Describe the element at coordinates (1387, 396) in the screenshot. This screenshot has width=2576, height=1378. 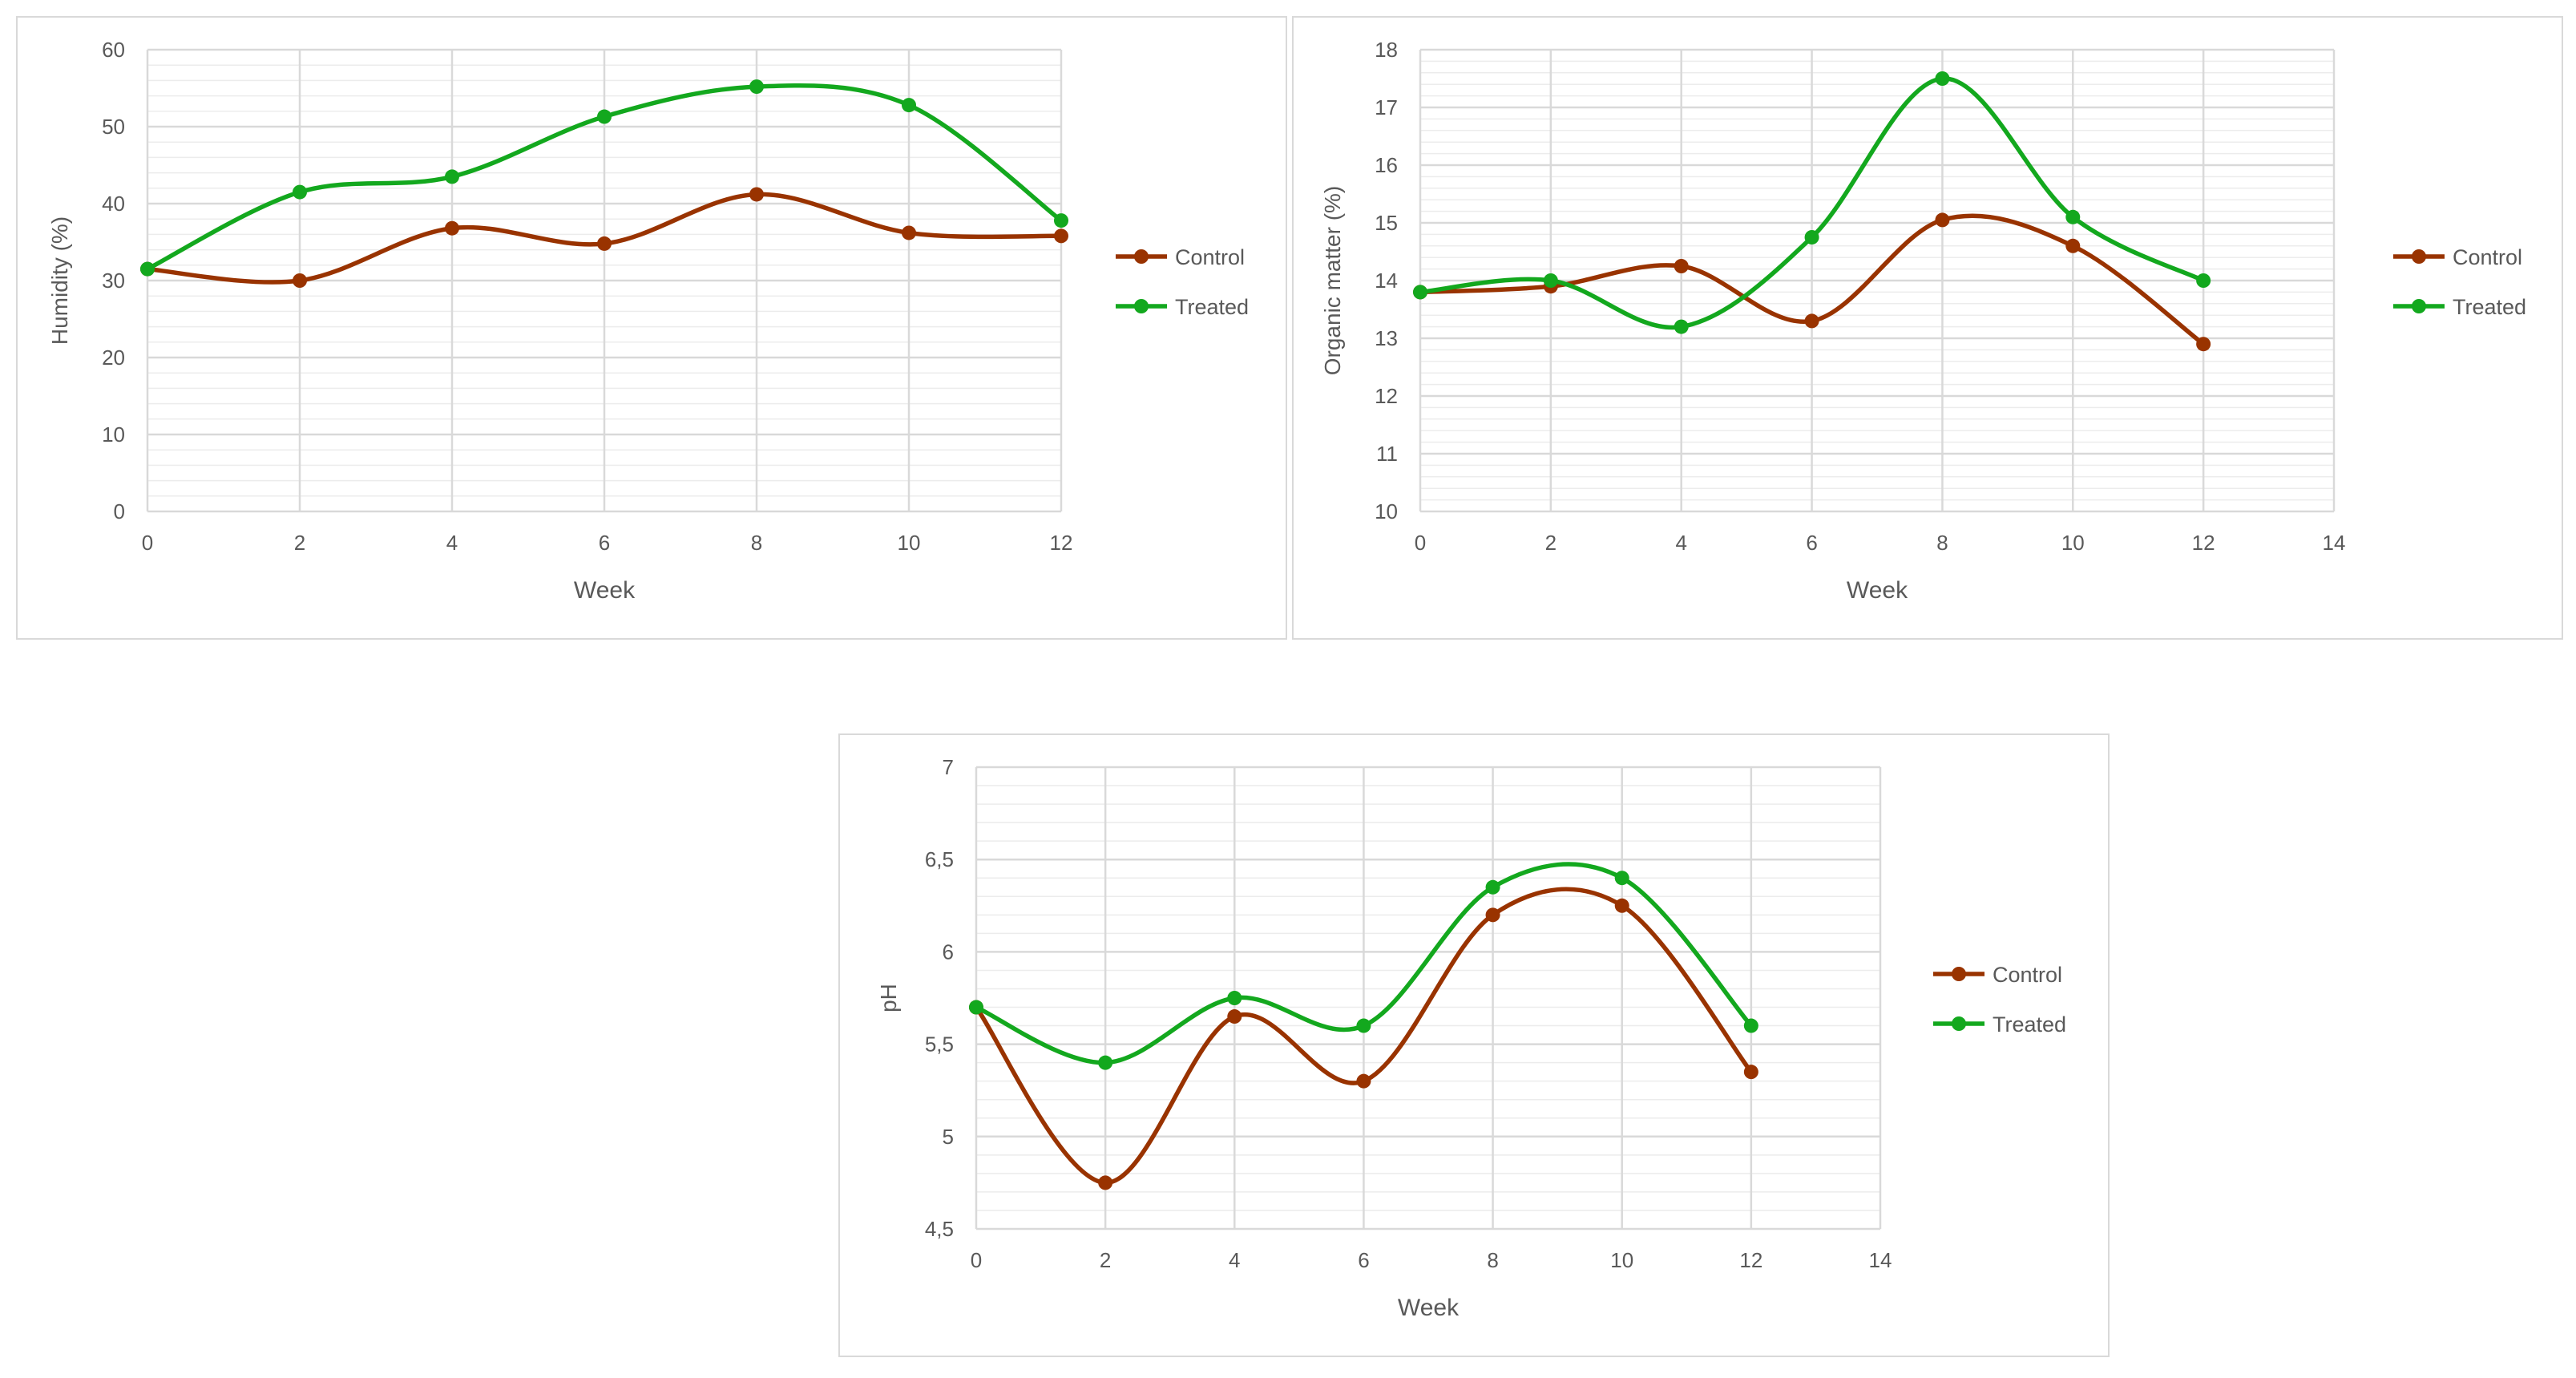
I see `y-tick-label: 12` at that location.